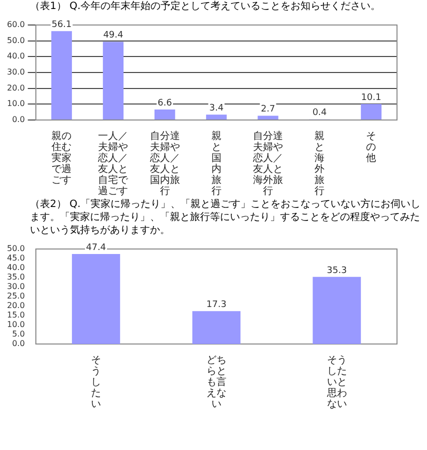 The width and height of the screenshot is (427, 450). What do you see at coordinates (164, 164) in the screenshot?
I see `x-tick-label: 自分達夫婦や恋人／友人と国内旅行` at bounding box center [164, 164].